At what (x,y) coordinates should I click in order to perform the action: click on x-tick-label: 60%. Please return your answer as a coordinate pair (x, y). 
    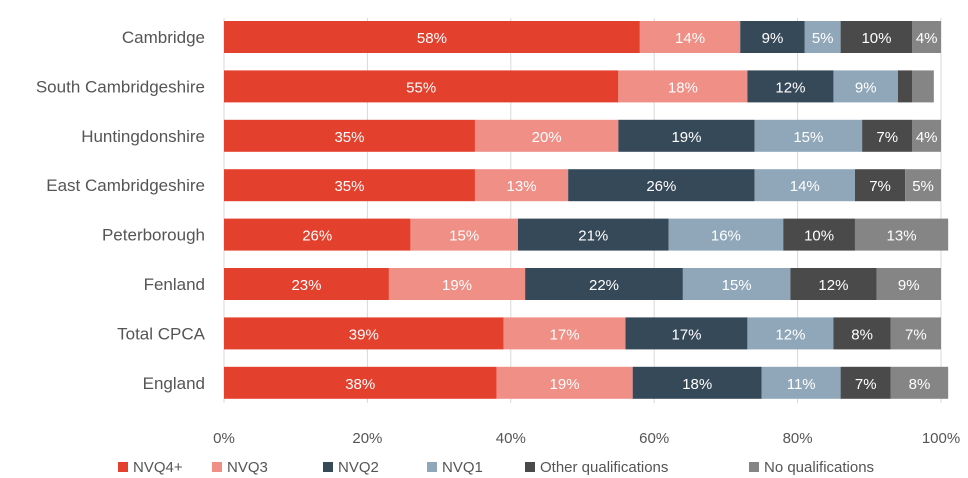
    Looking at the image, I should click on (654, 438).